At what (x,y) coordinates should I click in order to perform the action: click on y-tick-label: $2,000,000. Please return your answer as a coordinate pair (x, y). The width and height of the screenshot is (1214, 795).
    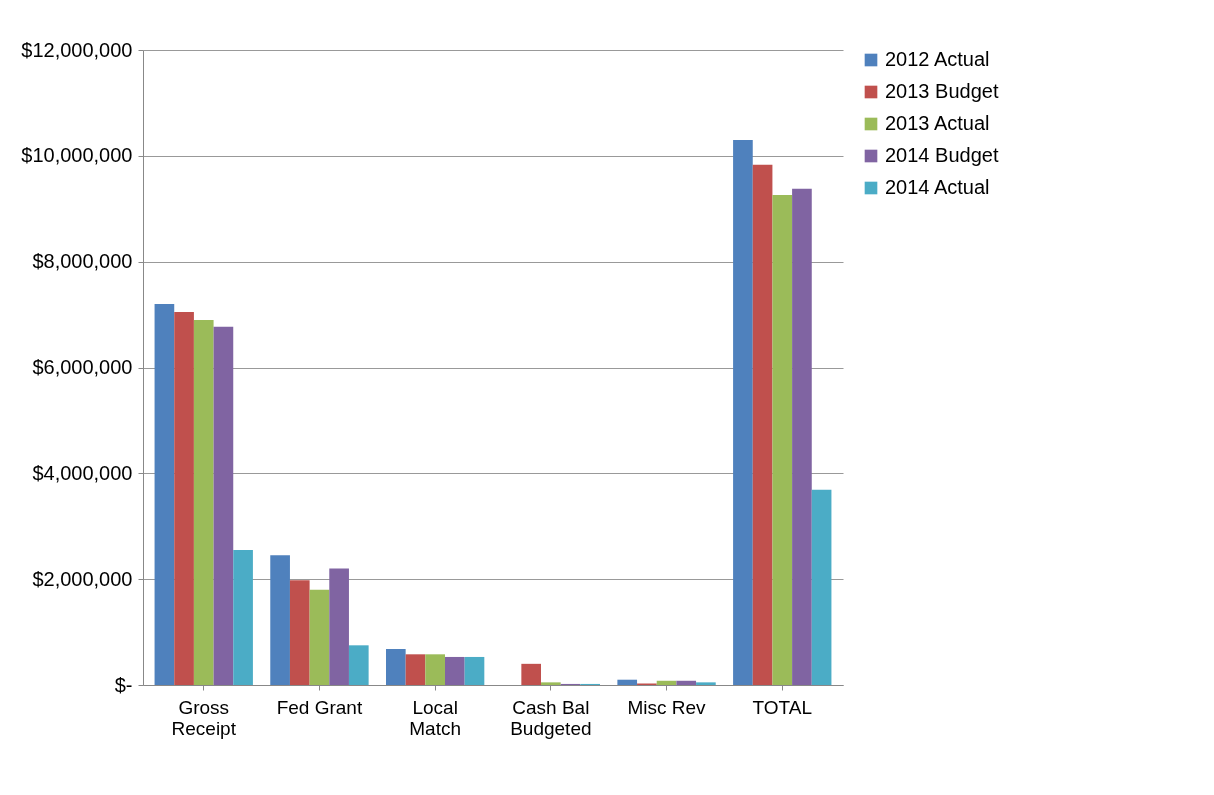
    Looking at the image, I should click on (82, 578).